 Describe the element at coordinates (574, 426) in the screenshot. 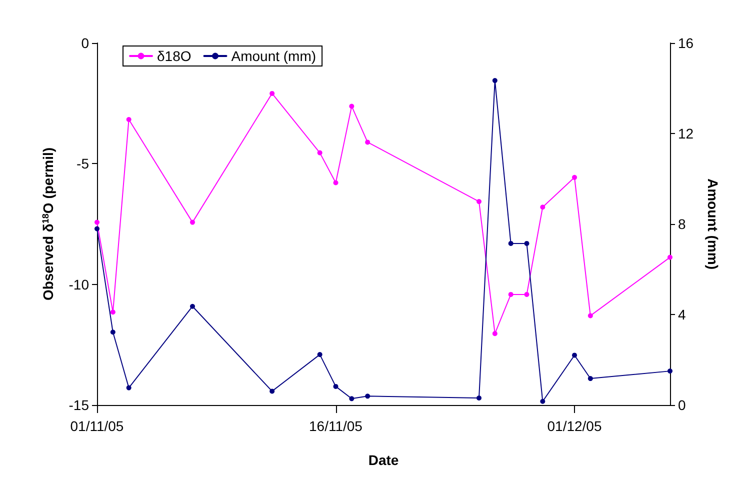

I see `x-tick-label: 01/12/05` at that location.